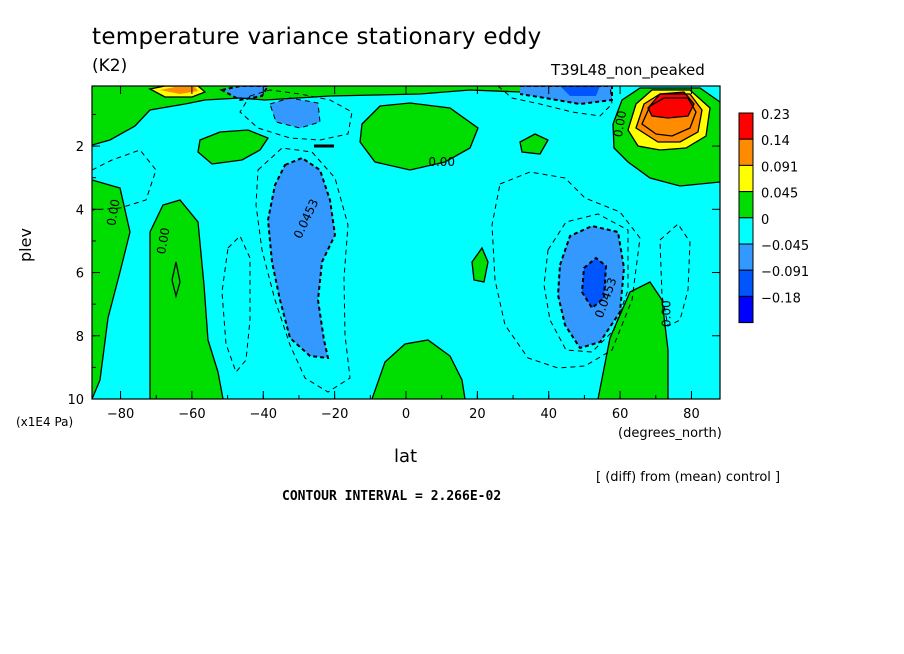 This screenshot has height=654, width=904. I want to click on region-warm-topleft-orange, so click(179, 90).